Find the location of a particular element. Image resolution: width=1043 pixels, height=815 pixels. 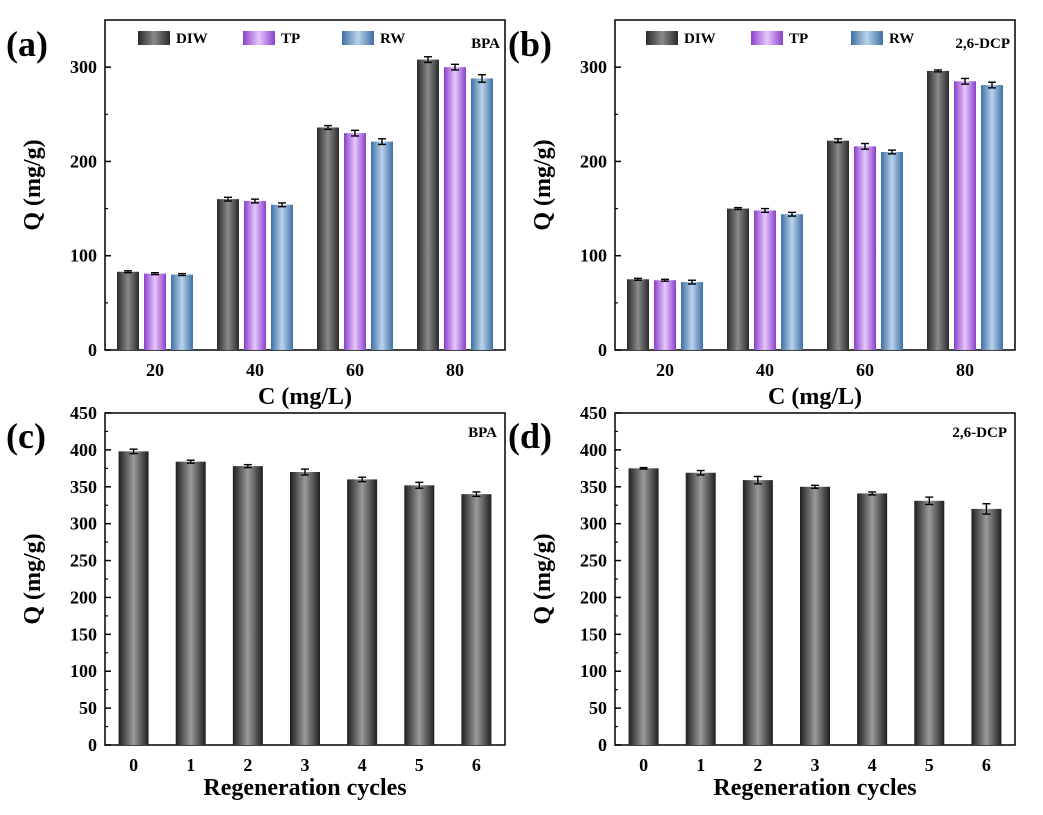

x-tick-label: 5 is located at coordinates (929, 765).